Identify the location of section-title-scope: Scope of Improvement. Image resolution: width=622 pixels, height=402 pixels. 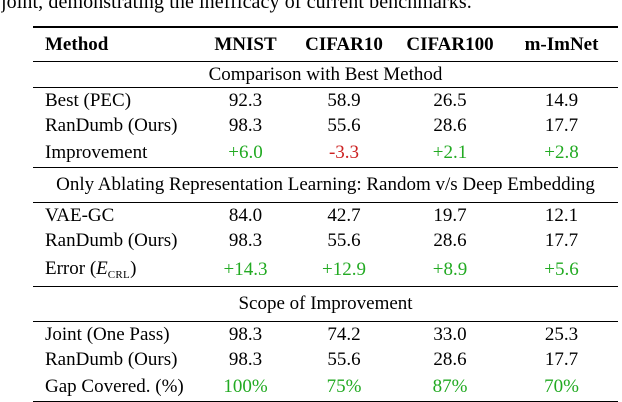
(325, 304).